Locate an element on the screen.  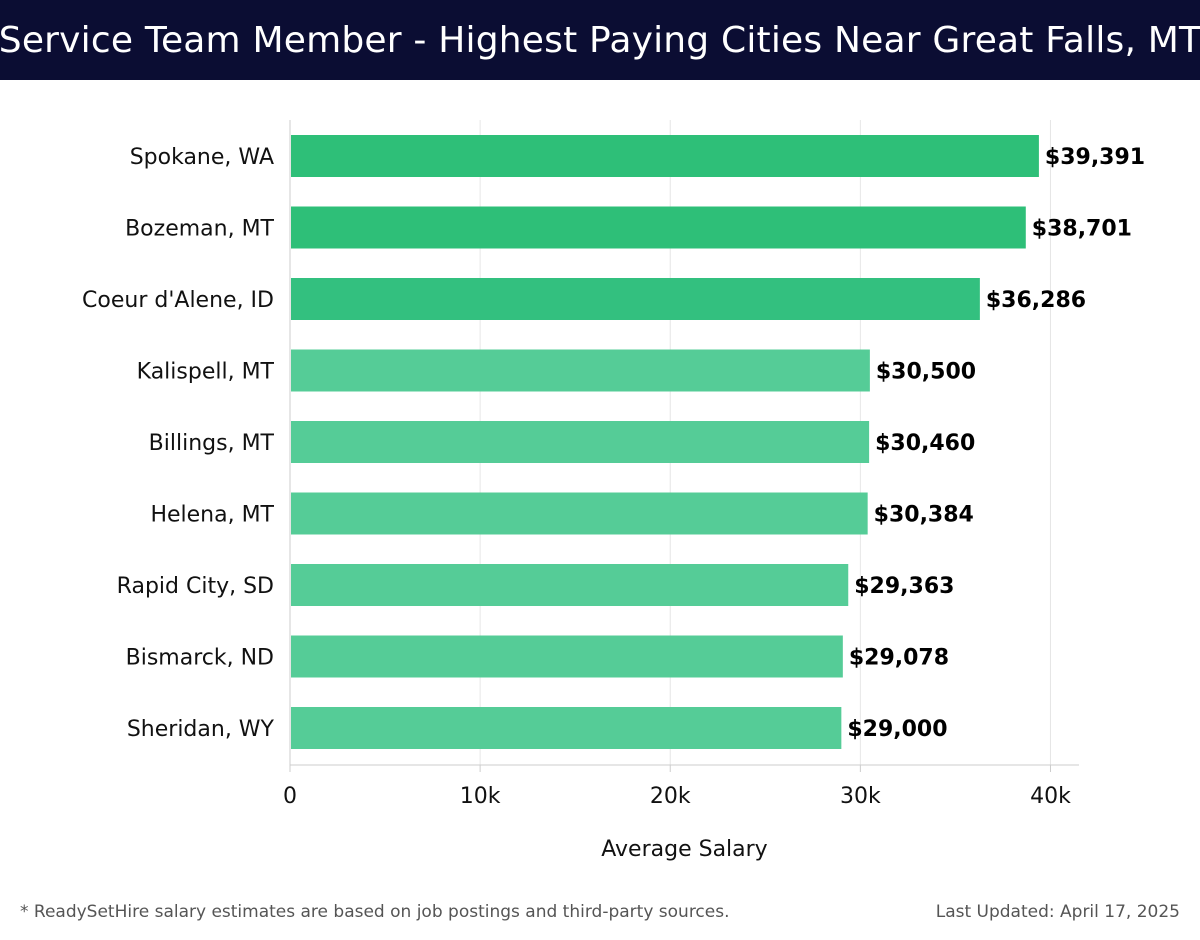
x-tick-label: 0 is located at coordinates (290, 796).